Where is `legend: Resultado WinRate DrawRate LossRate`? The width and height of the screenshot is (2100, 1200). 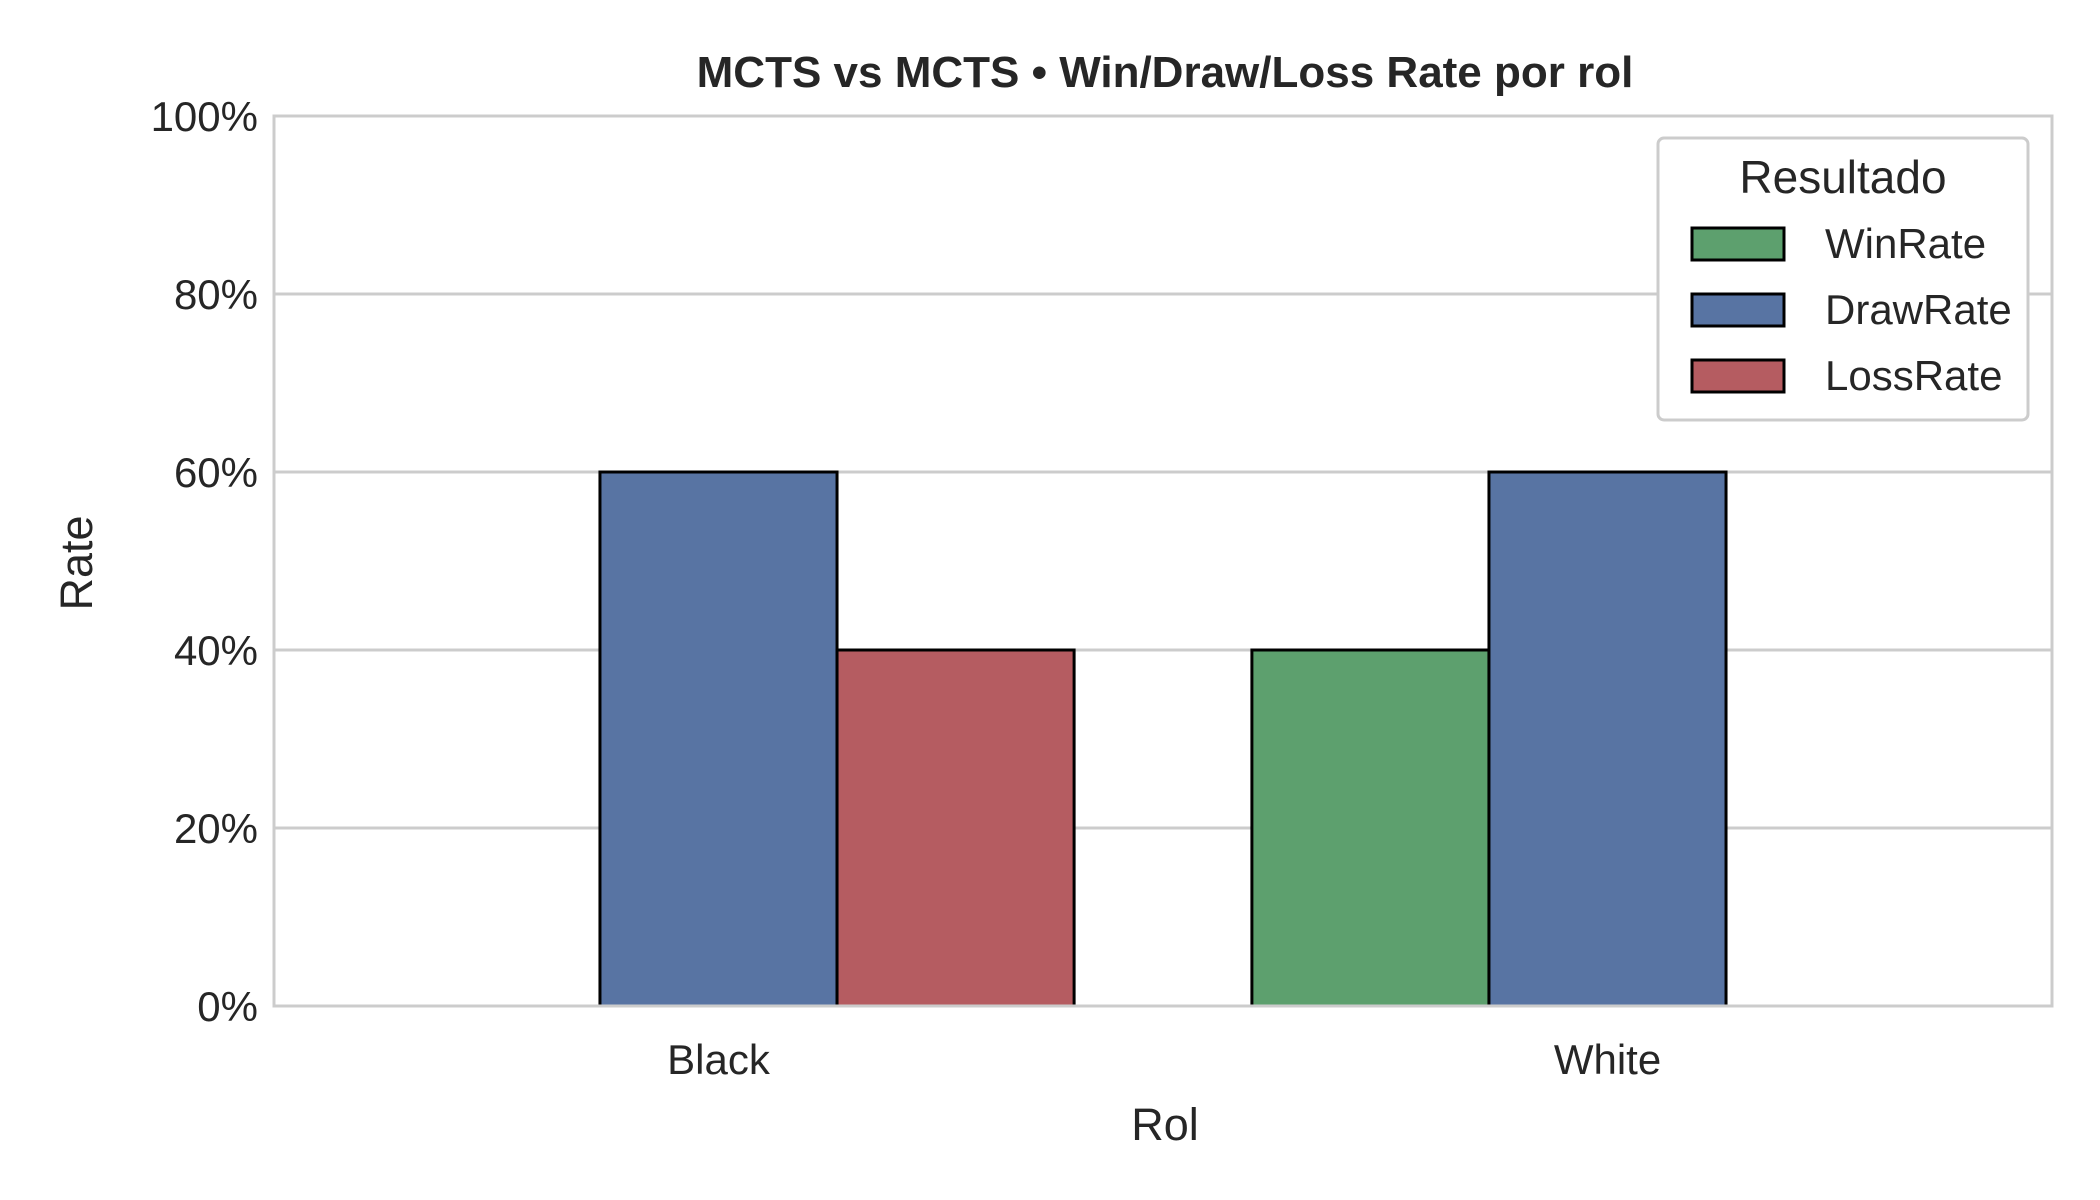 legend: Resultado WinRate DrawRate LossRate is located at coordinates (1843, 279).